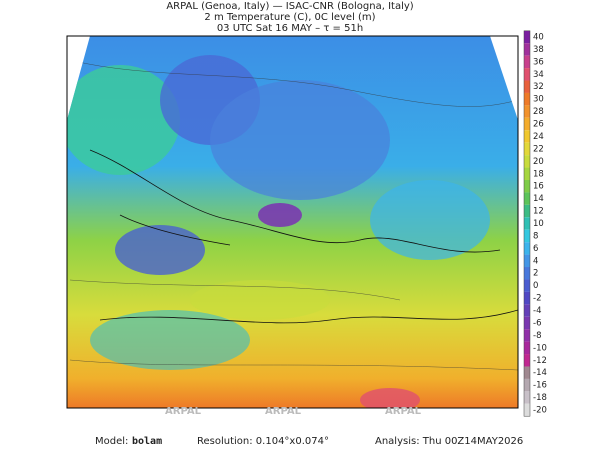 The height and width of the screenshot is (454, 600). I want to click on colorbar-label: 38, so click(538, 50).